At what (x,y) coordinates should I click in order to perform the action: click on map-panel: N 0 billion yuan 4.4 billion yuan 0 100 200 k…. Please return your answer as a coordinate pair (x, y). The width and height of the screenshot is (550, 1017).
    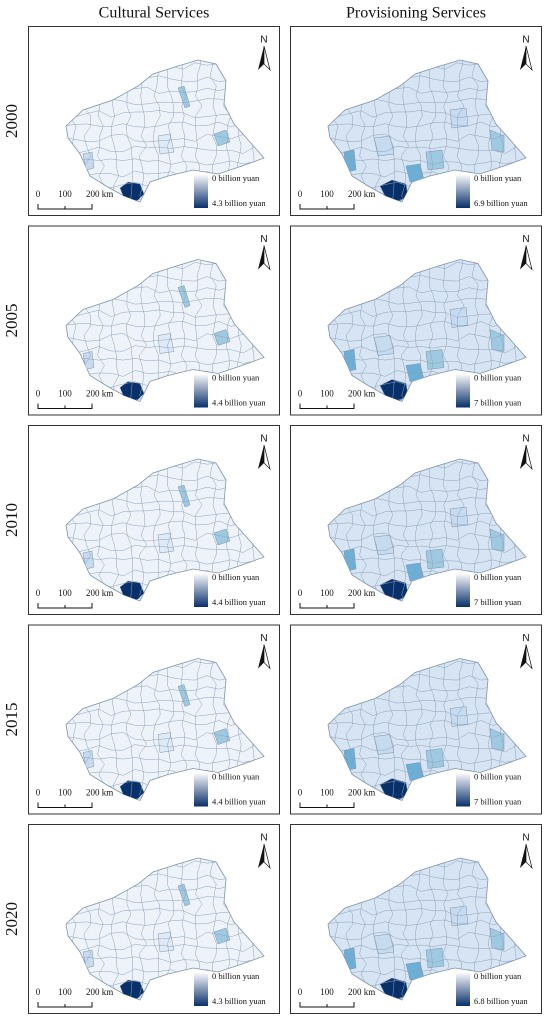
    Looking at the image, I should click on (154, 719).